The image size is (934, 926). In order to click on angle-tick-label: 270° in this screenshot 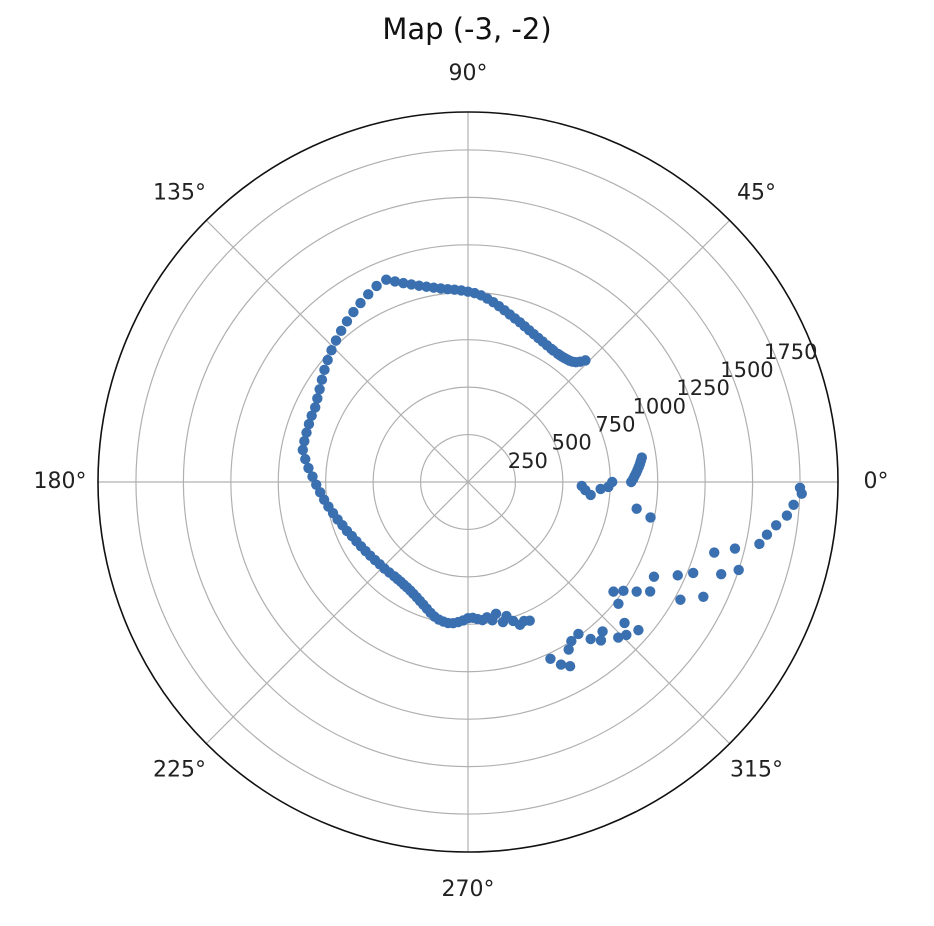, I will do `click(468, 889)`.